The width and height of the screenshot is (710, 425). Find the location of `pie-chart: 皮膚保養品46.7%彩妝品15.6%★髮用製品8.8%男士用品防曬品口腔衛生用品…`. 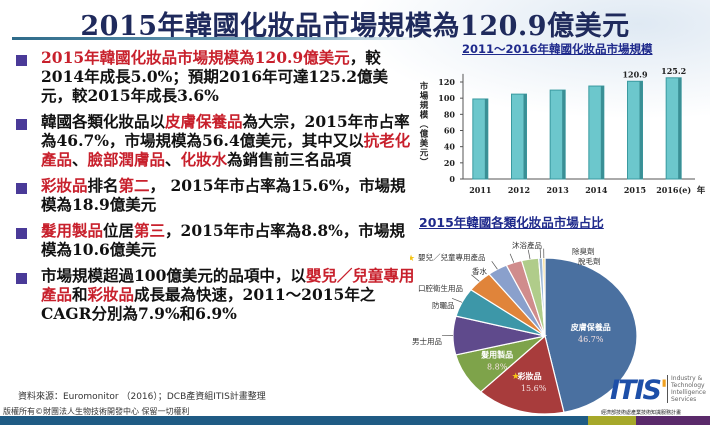

pie-chart: 皮膚保養品46.7%彩妝品15.6%★髮用製品8.8%男士用品防曬品口腔衛生用品… is located at coordinates (524, 327).